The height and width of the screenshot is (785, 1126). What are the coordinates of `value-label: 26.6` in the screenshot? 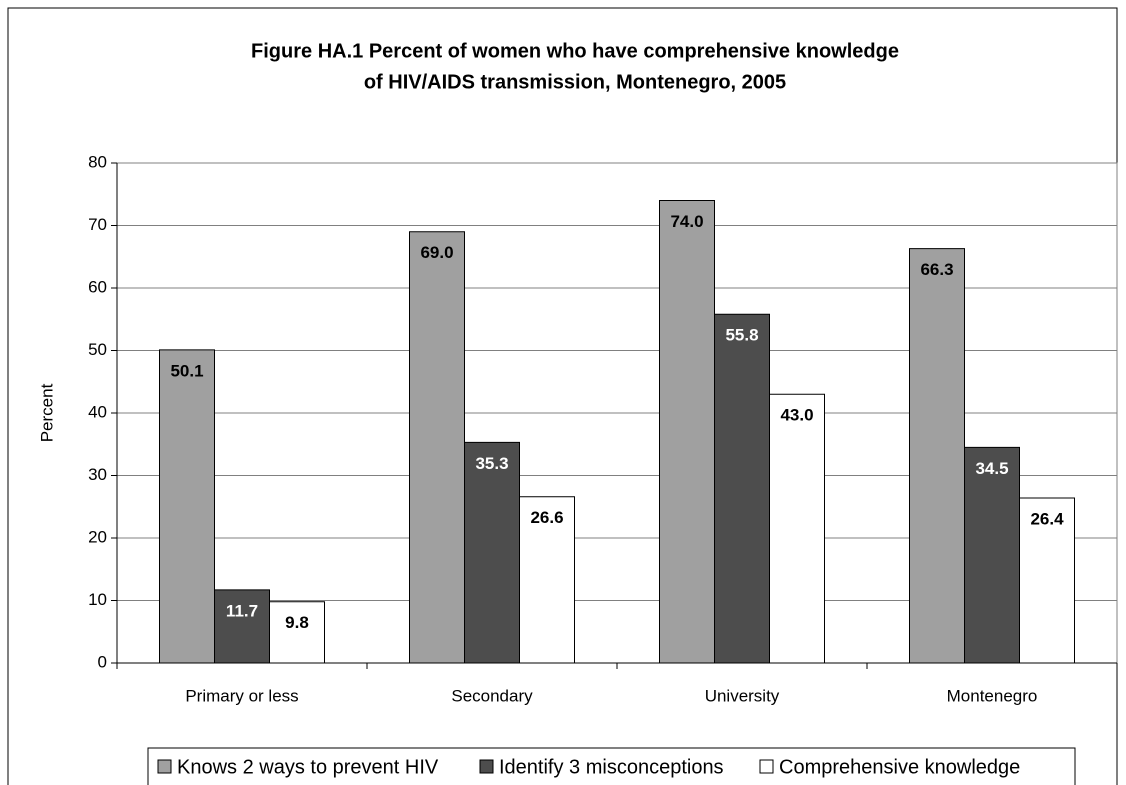 It's located at (546, 517).